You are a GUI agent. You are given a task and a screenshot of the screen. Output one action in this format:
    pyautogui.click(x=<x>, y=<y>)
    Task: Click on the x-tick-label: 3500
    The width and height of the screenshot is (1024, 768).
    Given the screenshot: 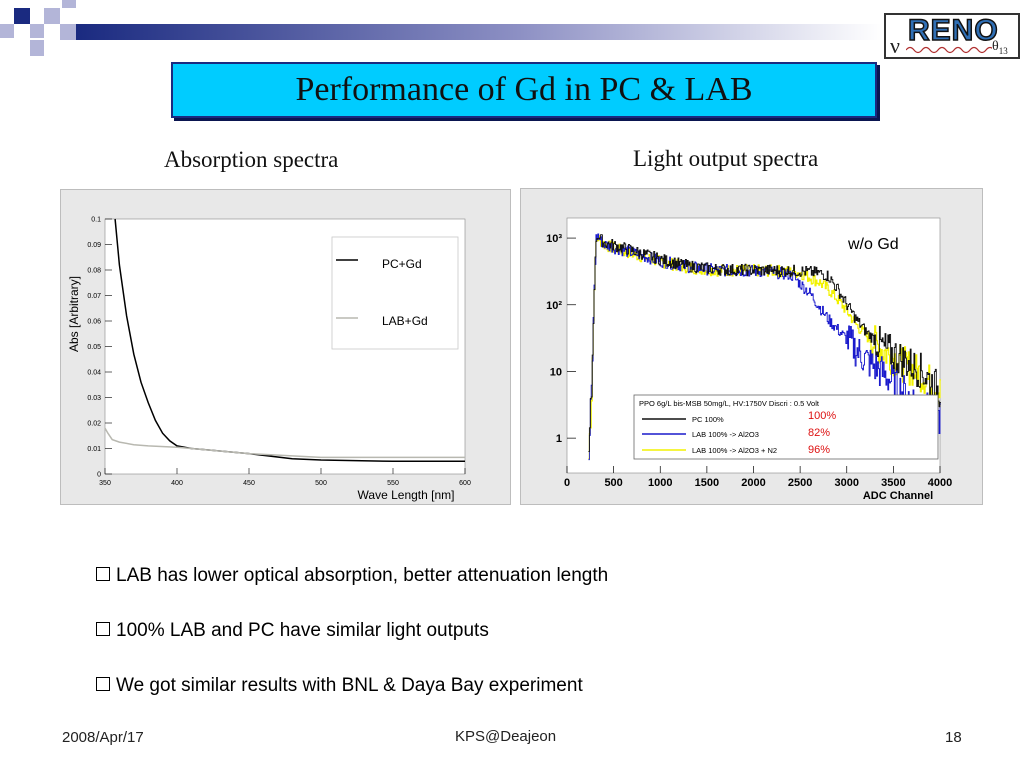 What is the action you would take?
    pyautogui.click(x=893, y=483)
    